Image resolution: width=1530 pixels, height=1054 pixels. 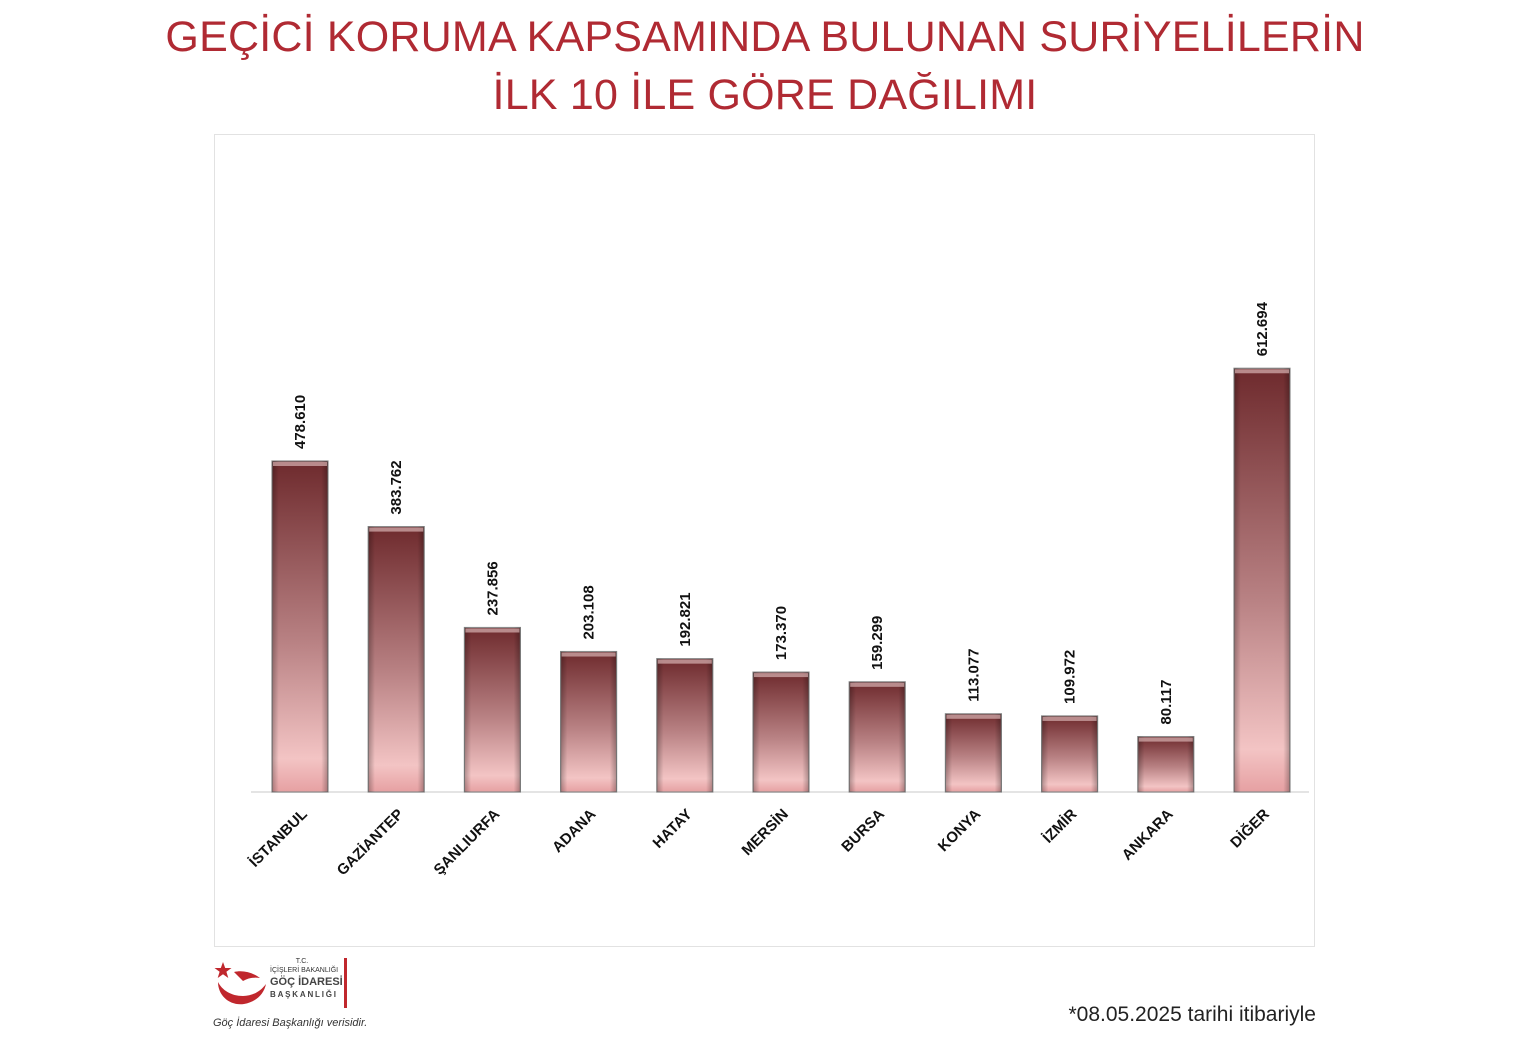 I want to click on bar-group: 203.108 ADANA, so click(x=583, y=720).